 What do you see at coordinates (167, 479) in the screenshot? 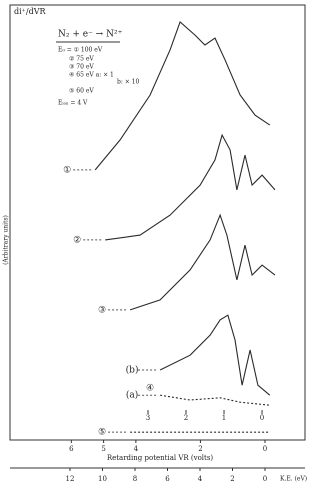
I see `x3-tick-label: 6` at bounding box center [167, 479].